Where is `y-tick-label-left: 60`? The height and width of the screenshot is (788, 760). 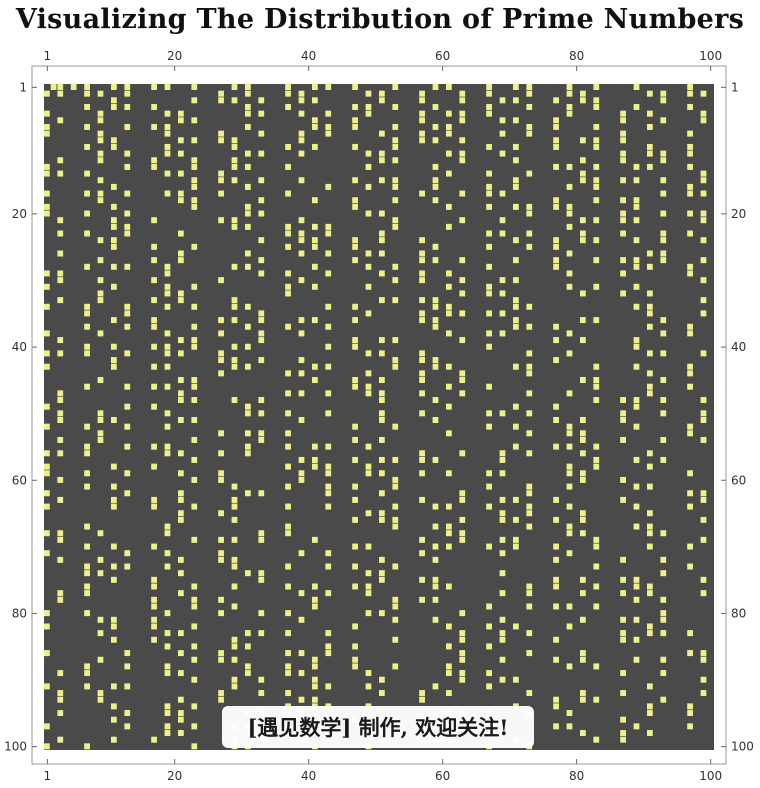 y-tick-label-left: 60 is located at coordinates (19, 480).